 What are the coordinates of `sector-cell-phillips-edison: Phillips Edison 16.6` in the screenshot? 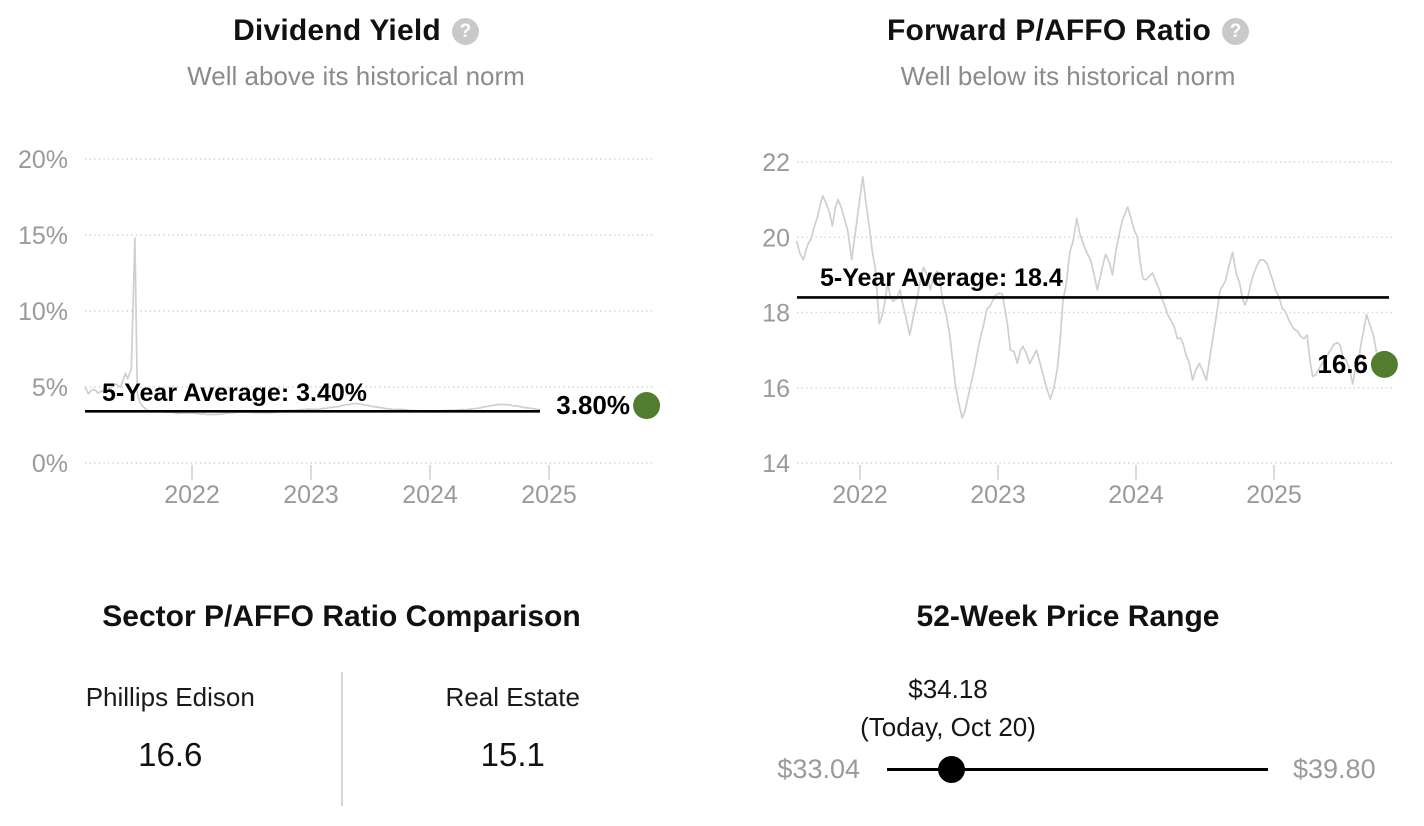 It's located at (170, 742).